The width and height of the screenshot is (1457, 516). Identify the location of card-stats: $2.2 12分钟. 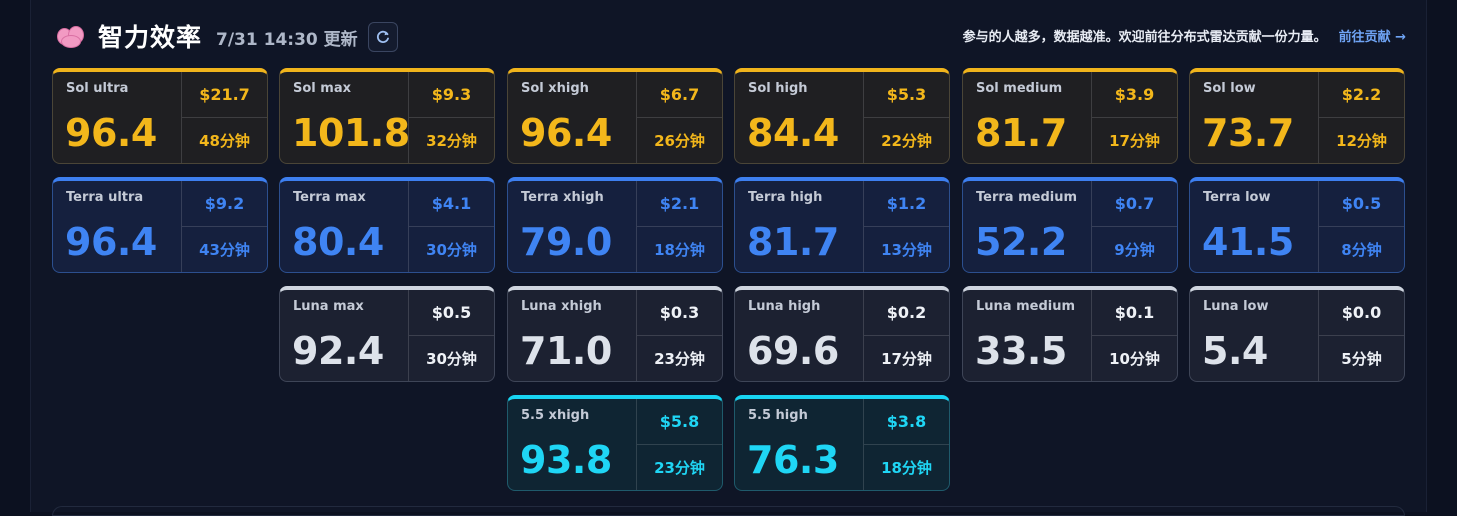
(1361, 117).